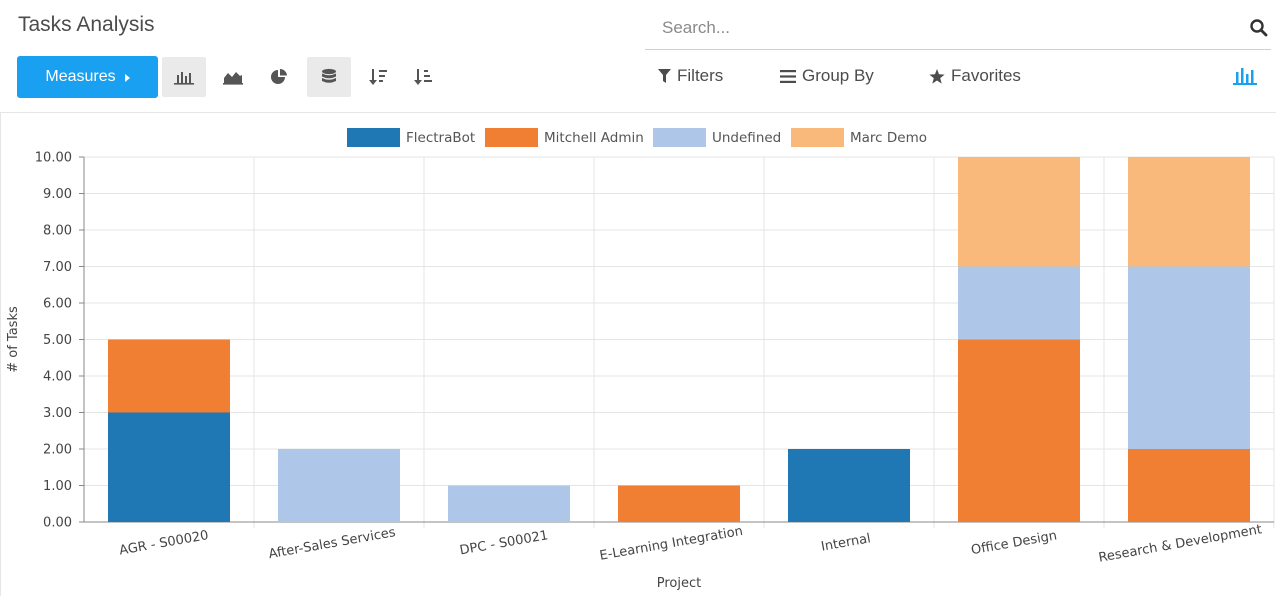 The width and height of the screenshot is (1276, 601). Describe the element at coordinates (57, 304) in the screenshot. I see `y-tick-label: 6.00` at that location.